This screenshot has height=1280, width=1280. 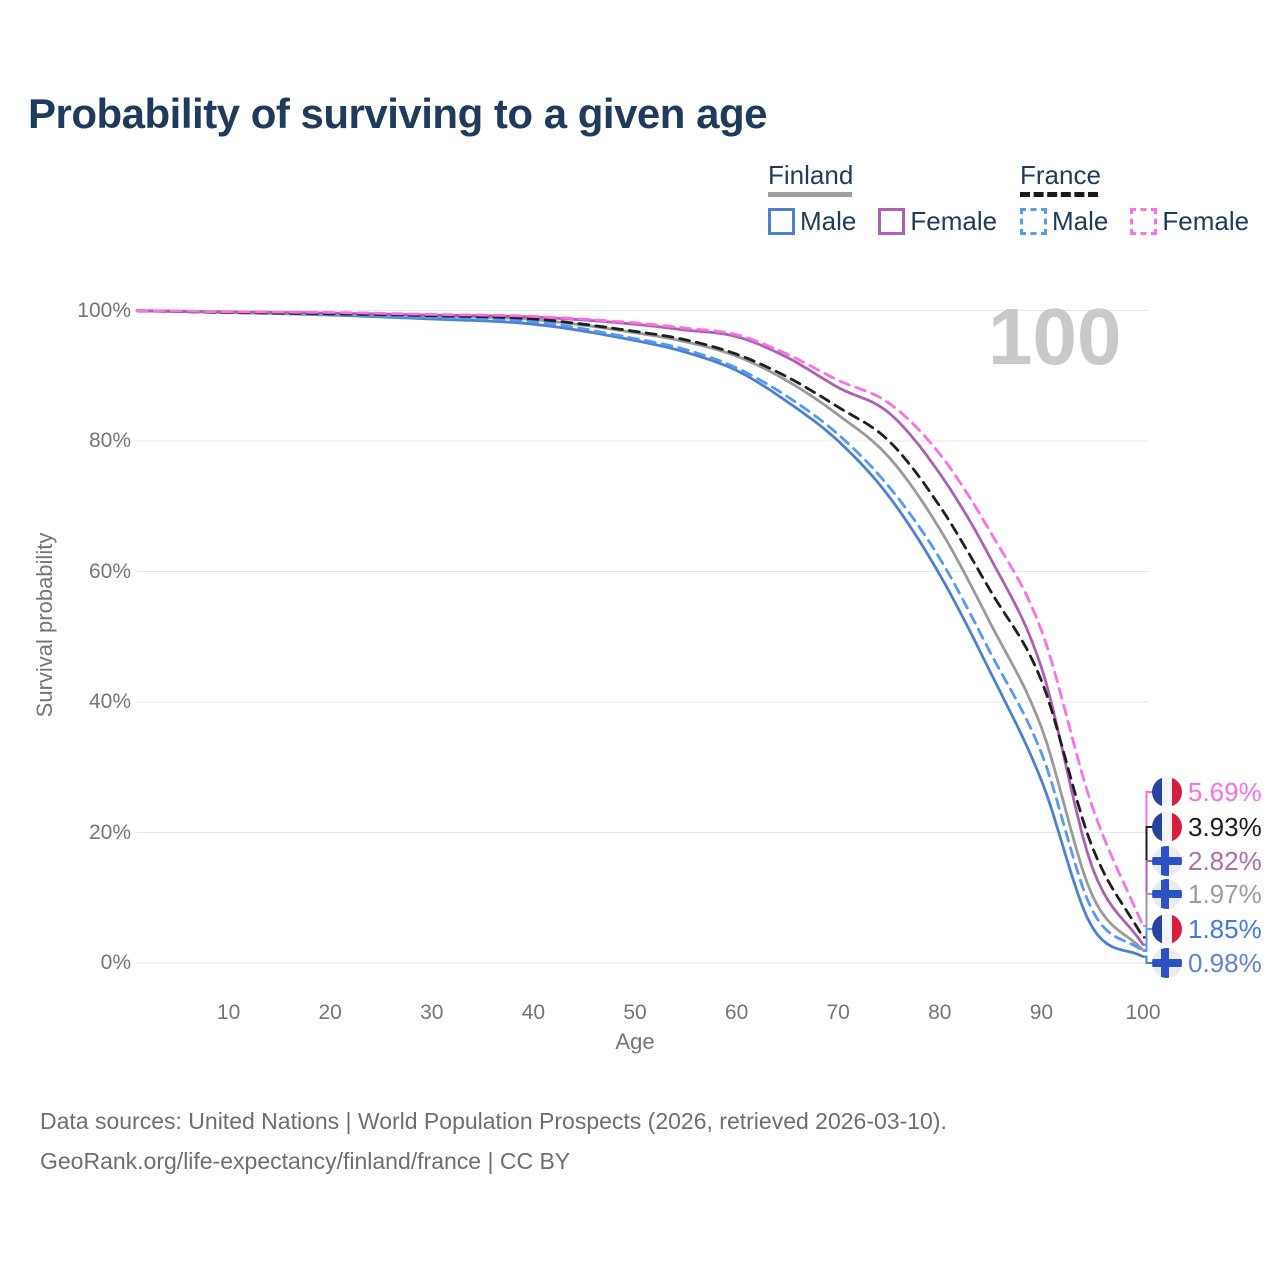 I want to click on finland-solid-line-sample, so click(x=810, y=194).